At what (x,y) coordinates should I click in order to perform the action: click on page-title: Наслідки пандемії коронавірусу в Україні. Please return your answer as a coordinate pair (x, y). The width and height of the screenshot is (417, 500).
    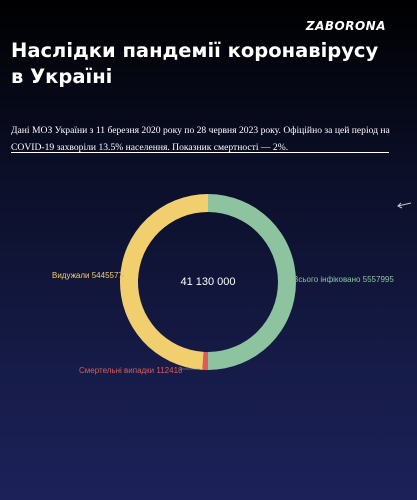
    Looking at the image, I should click on (195, 63).